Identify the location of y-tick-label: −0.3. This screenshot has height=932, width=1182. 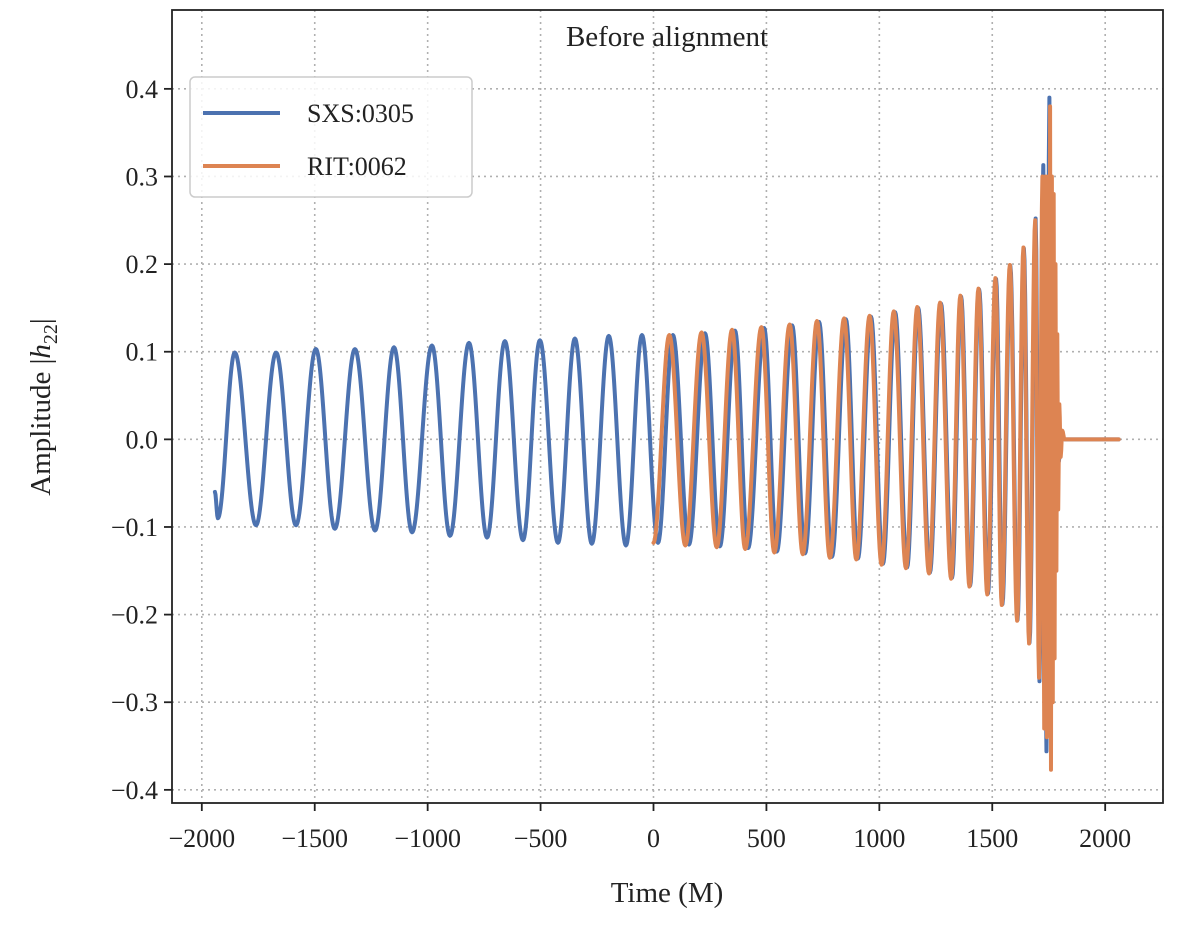
(134, 702).